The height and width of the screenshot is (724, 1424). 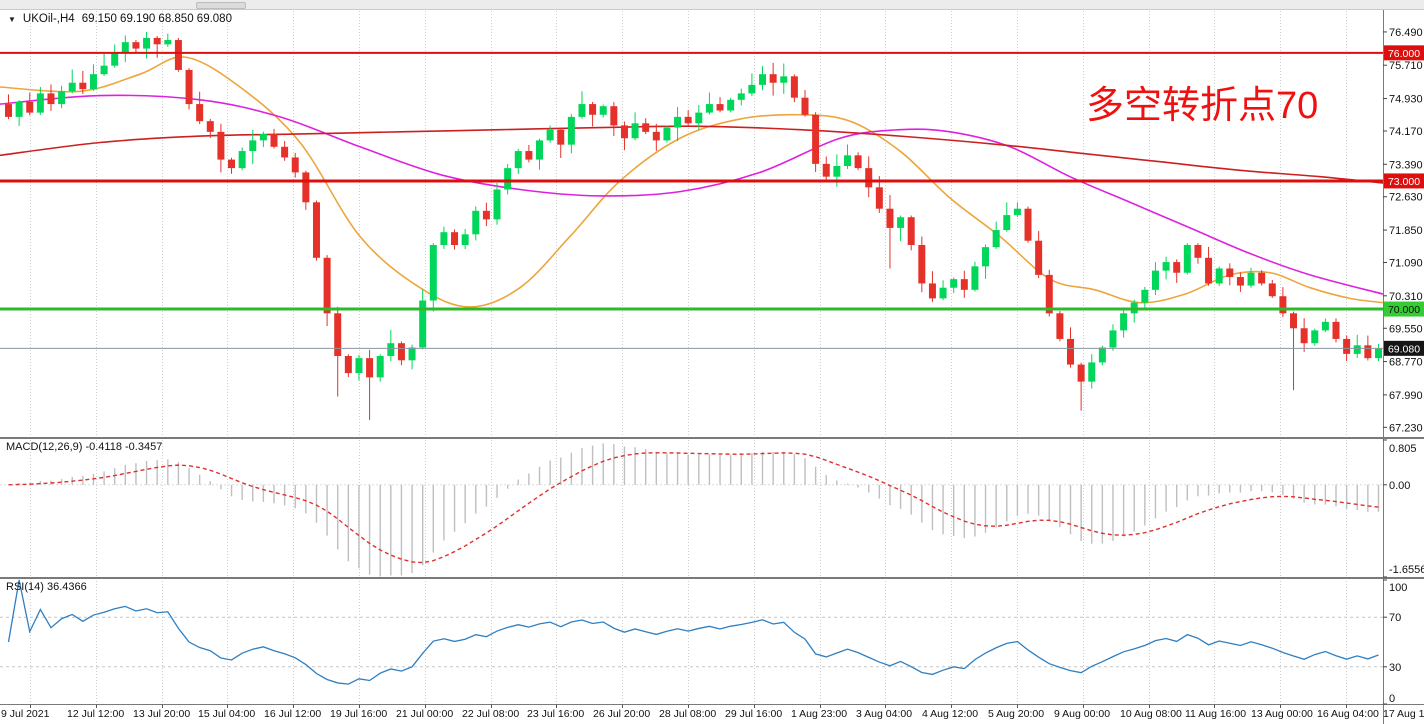 What do you see at coordinates (120, 19) in the screenshot?
I see `symbol-bar: ▼ UKOil-,H4 69.150 69.190 68.850 69.080` at bounding box center [120, 19].